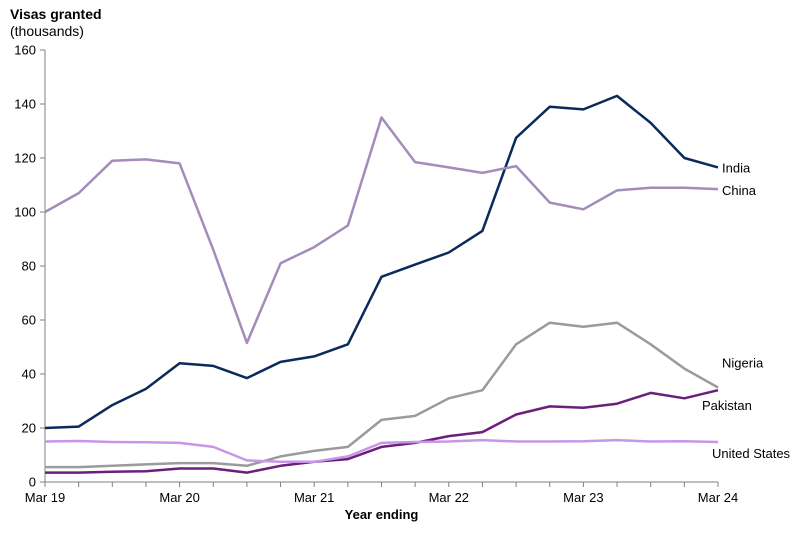 Image resolution: width=800 pixels, height=541 pixels. What do you see at coordinates (382, 514) in the screenshot?
I see `x-axis-label: Year ending` at bounding box center [382, 514].